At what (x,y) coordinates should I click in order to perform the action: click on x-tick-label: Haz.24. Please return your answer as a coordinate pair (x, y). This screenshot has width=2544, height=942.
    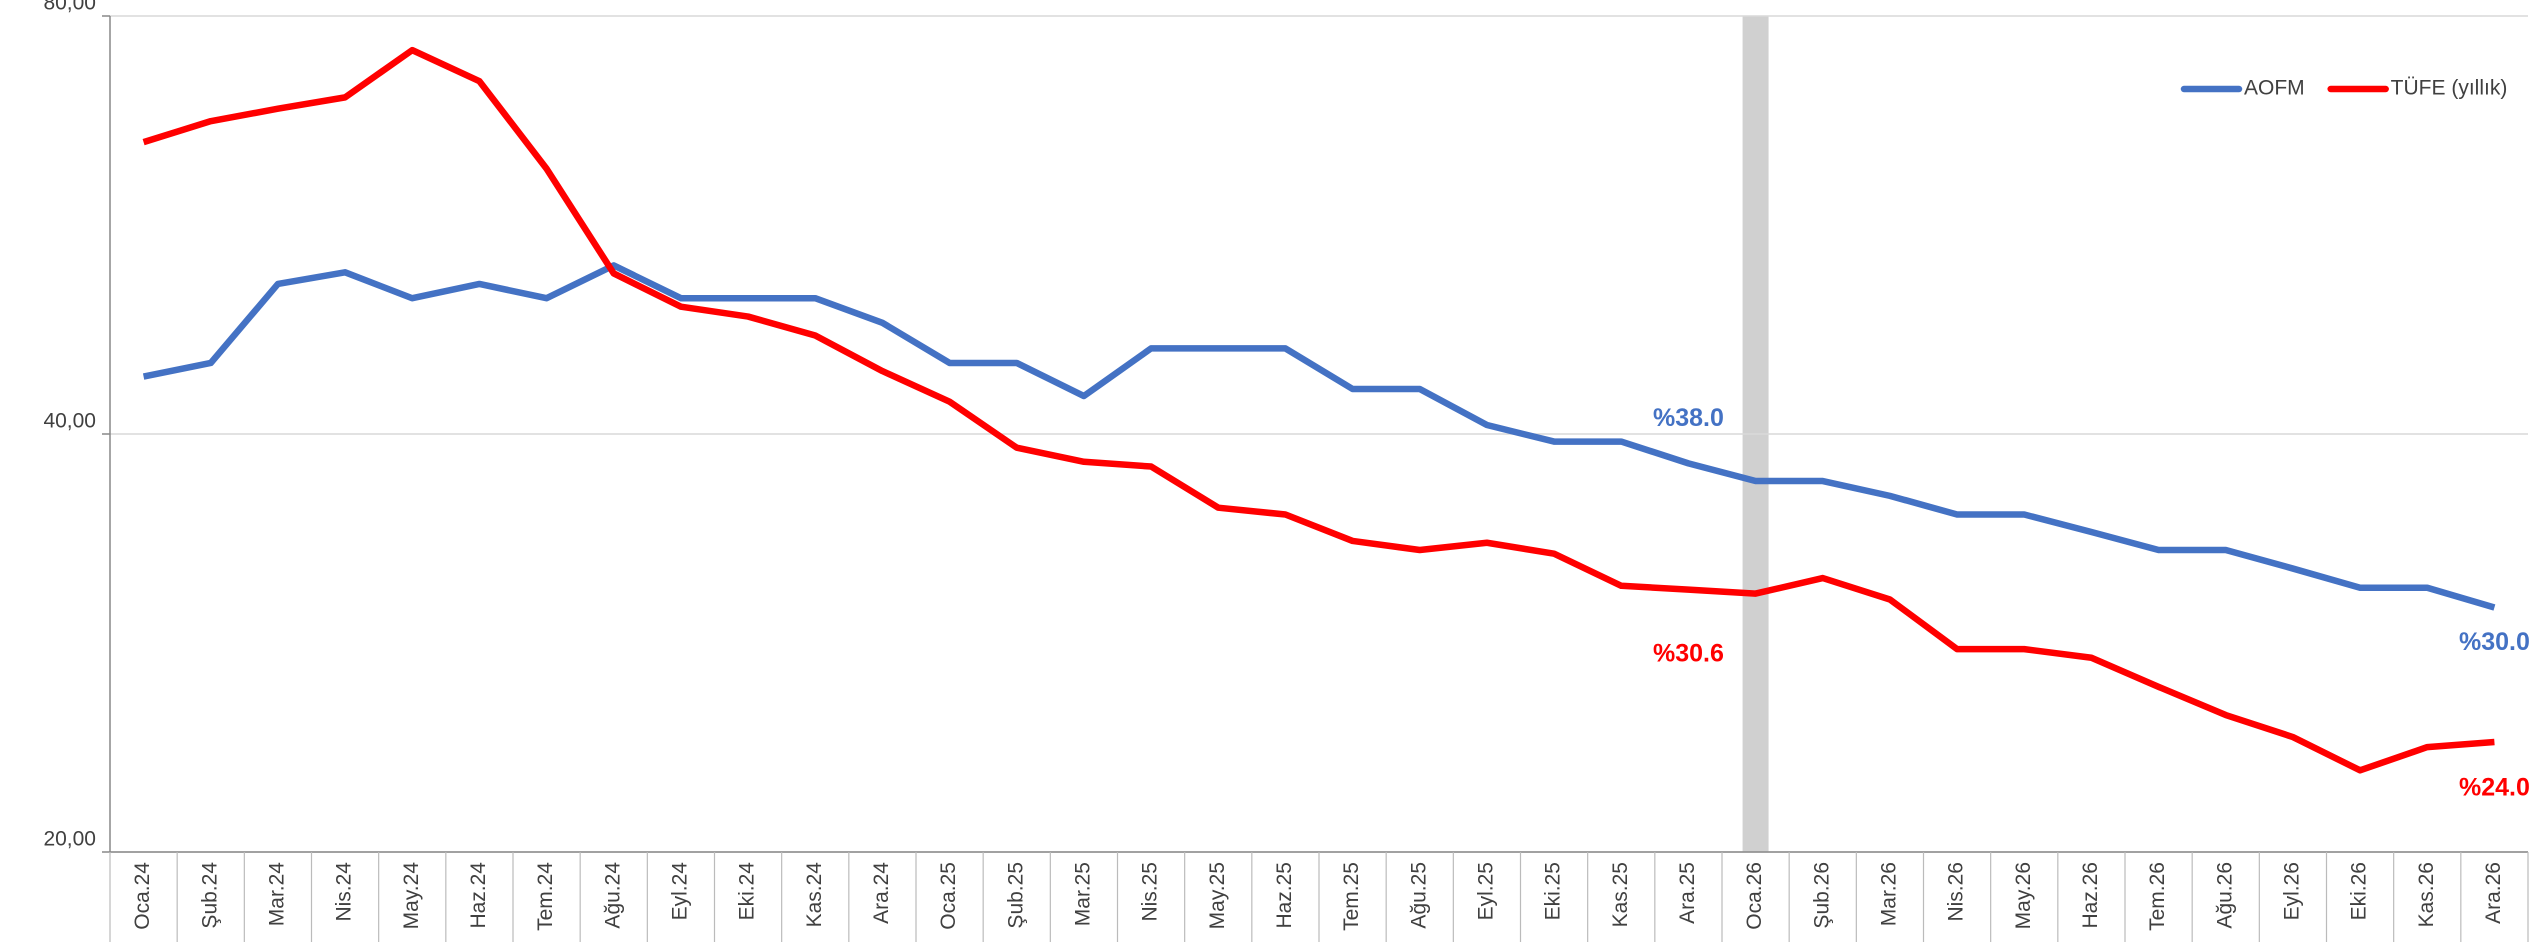
    Looking at the image, I should click on (478, 895).